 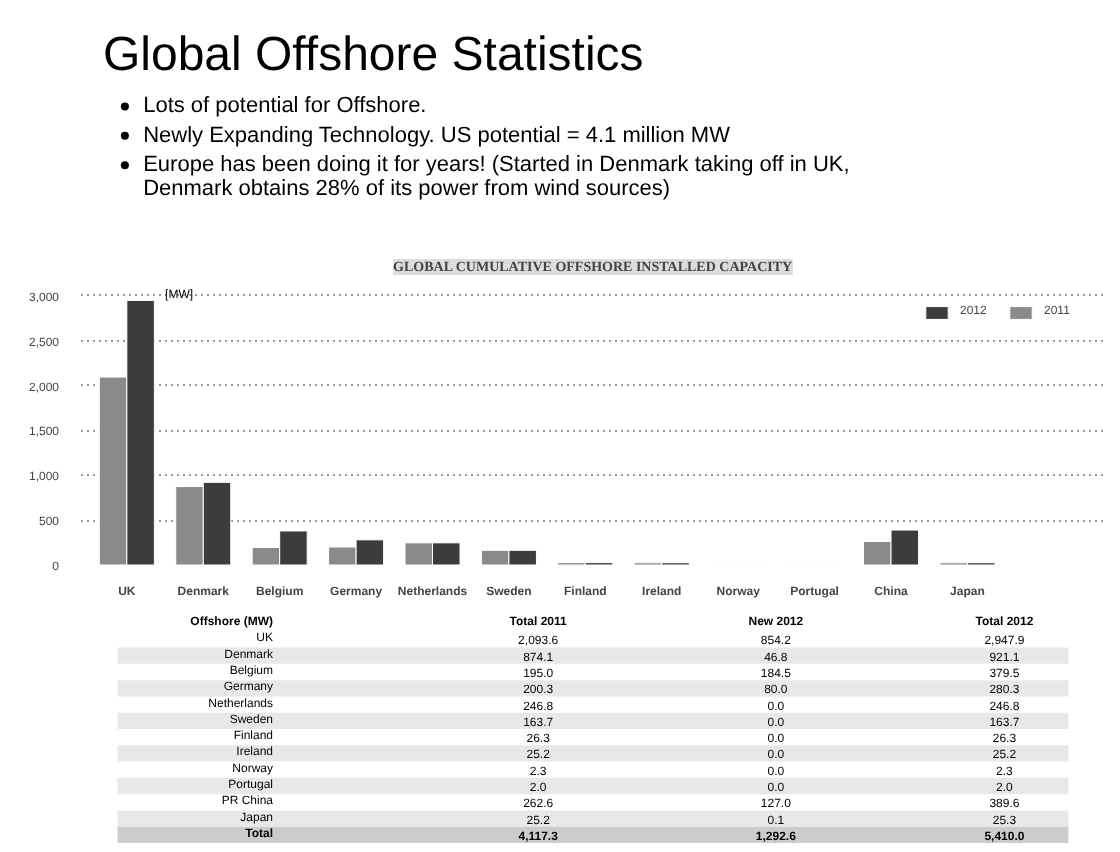 What do you see at coordinates (373, 55) in the screenshot?
I see `chart-title: Global Offshore Statistics` at bounding box center [373, 55].